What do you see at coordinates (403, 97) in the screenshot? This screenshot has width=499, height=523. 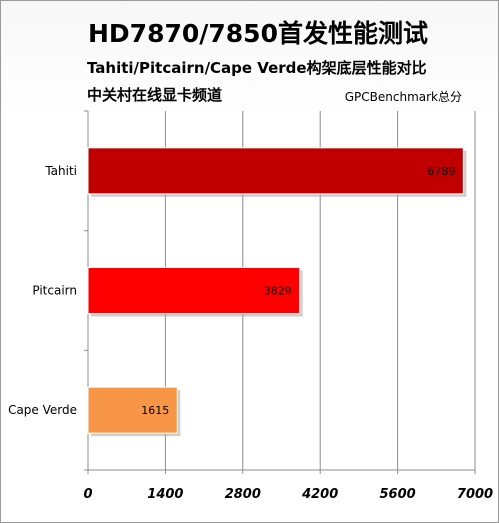 I see `chart-unit-label: GPCBenchmark总分` at bounding box center [403, 97].